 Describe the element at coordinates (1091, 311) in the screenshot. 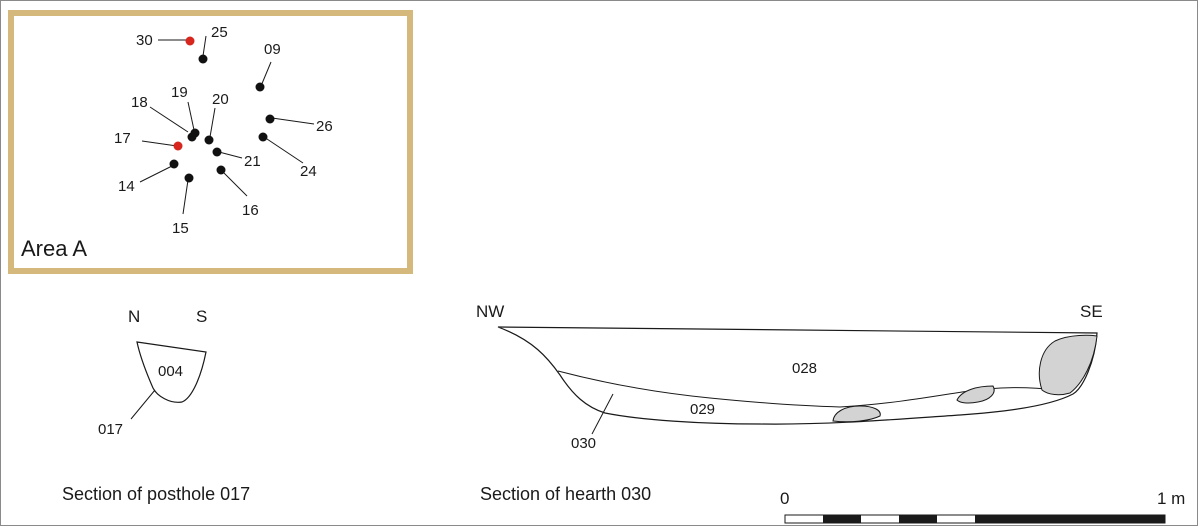

I see `southeast-label: SE` at that location.